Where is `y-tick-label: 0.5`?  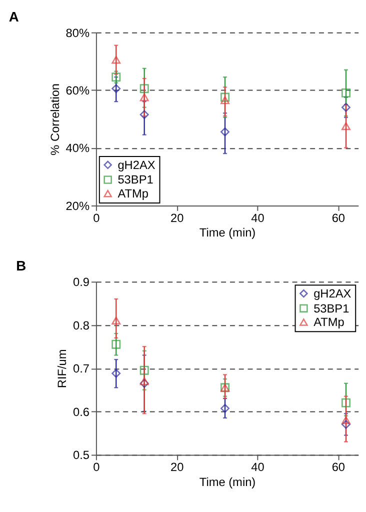
y-tick-label: 0.5 is located at coordinates (81, 455).